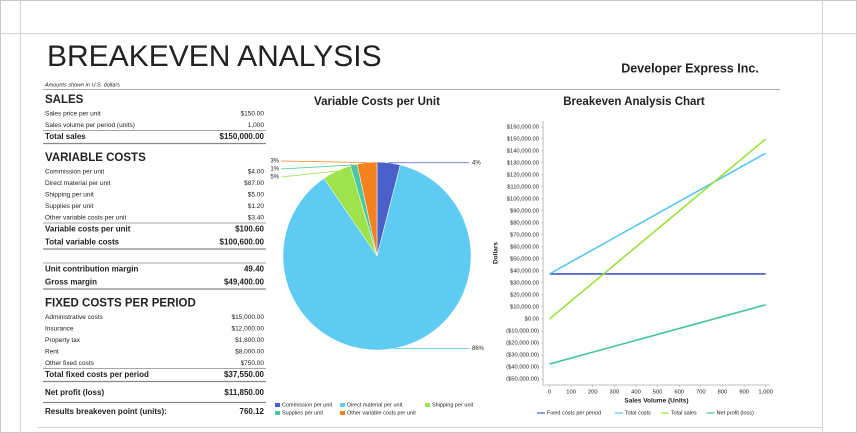 This screenshot has width=857, height=433. What do you see at coordinates (256, 206) in the screenshot?
I see `row-value: $1.20` at bounding box center [256, 206].